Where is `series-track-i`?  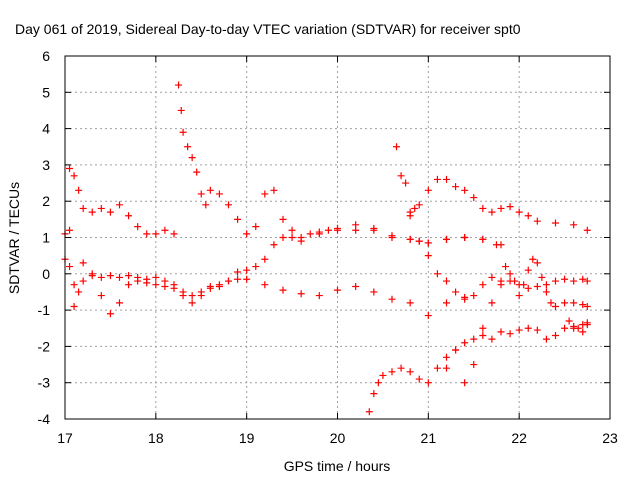 series-track-i is located at coordinates (578, 326).